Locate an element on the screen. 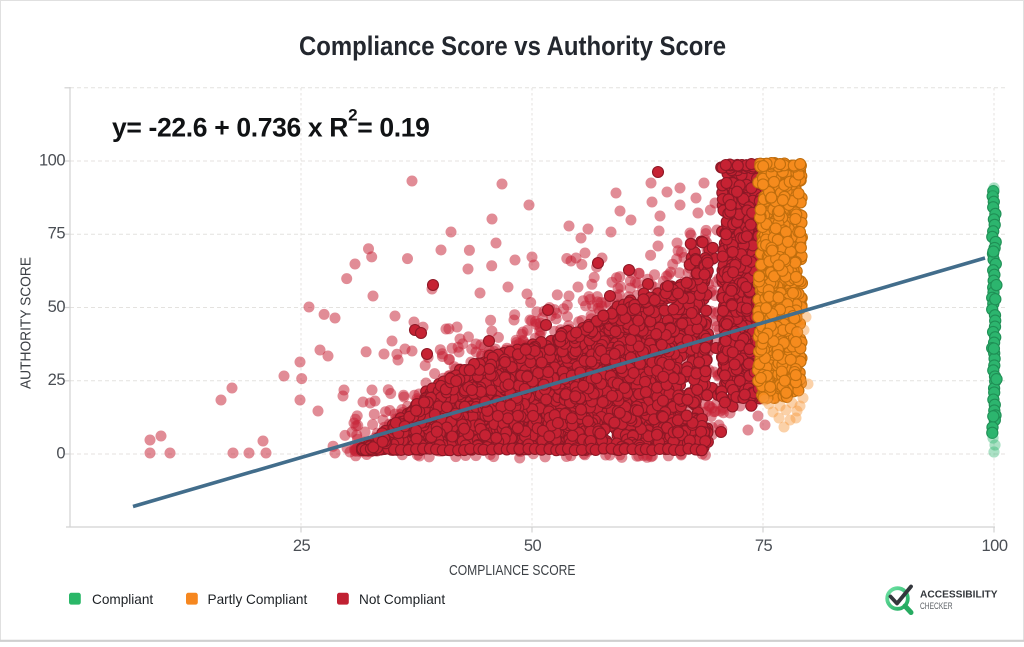  svg-text: COMPLIANCE SCORE is located at coordinates (512, 571).